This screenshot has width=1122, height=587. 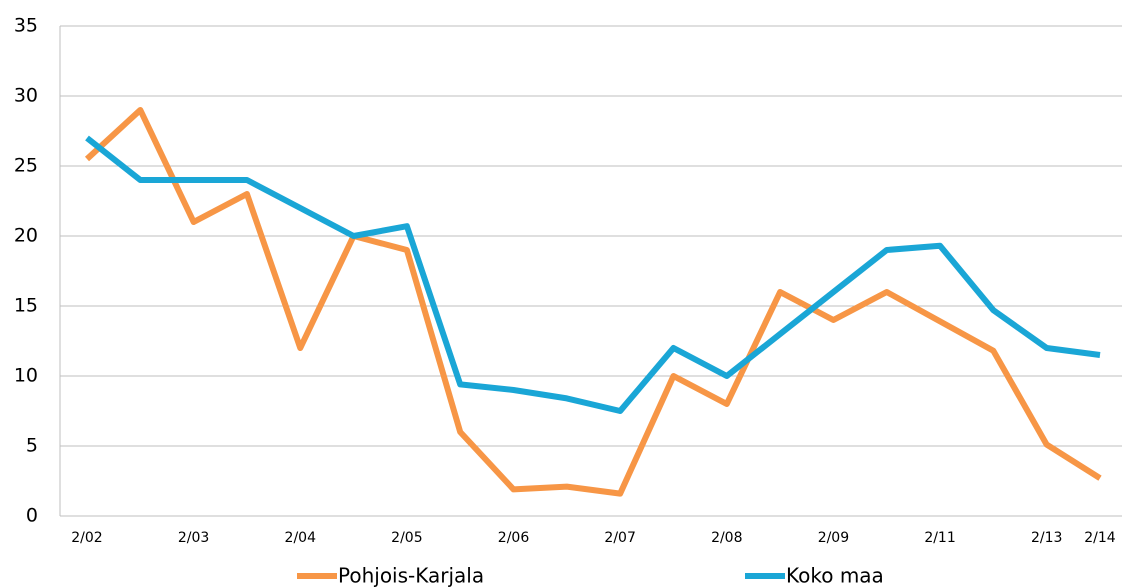 I want to click on x-tick-label: 2/06, so click(x=514, y=538).